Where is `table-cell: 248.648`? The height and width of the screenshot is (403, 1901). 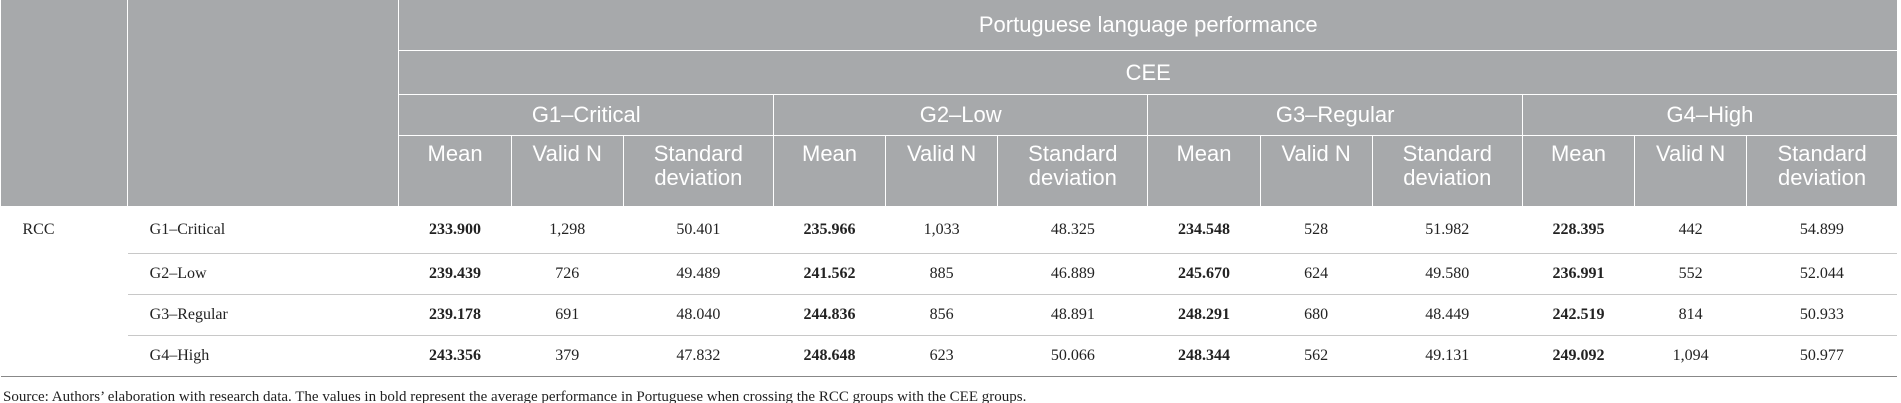
table-cell: 248.648 is located at coordinates (829, 356).